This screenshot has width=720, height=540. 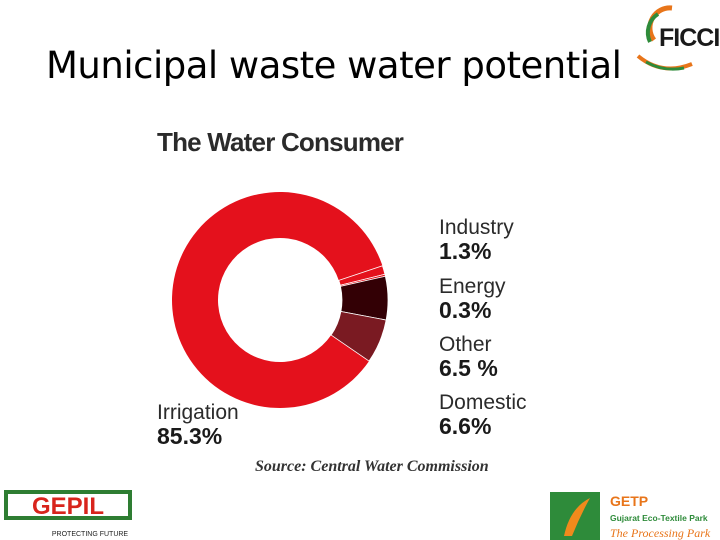 I want to click on legend-label-domestic: Domestic, so click(x=483, y=402).